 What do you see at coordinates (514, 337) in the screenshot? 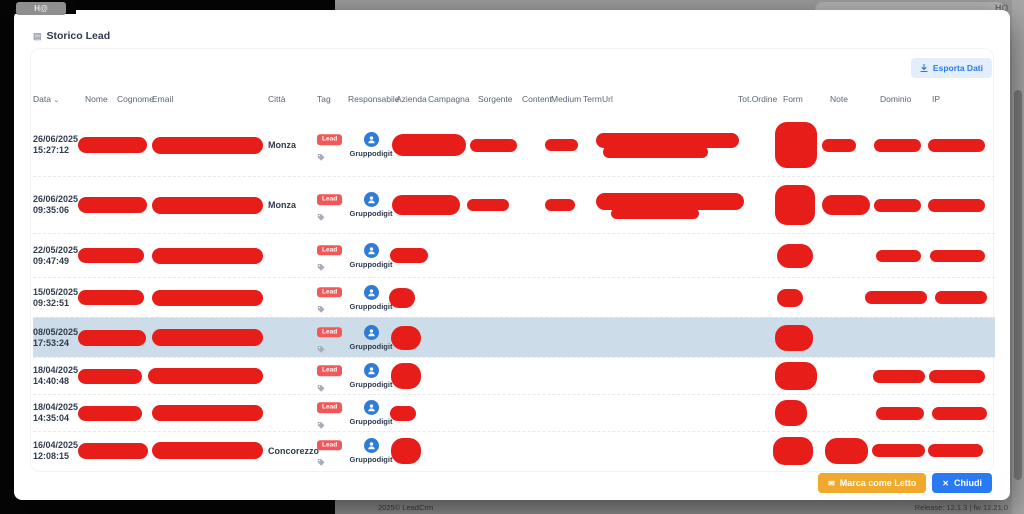
I see `table-row: 08/05/2025 17:53:24 Lead Gruppodigit` at bounding box center [514, 337].